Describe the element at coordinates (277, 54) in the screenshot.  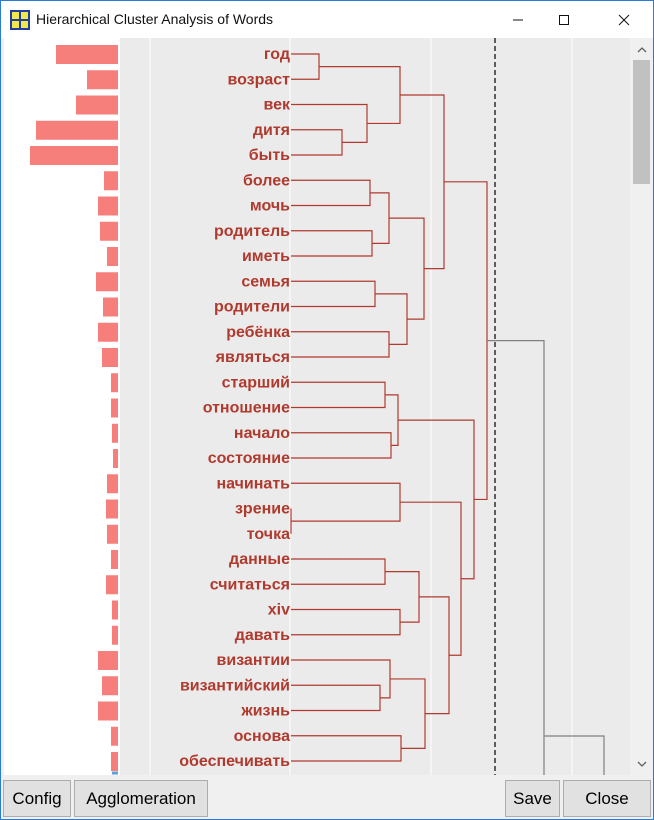
I see `word-label: год` at that location.